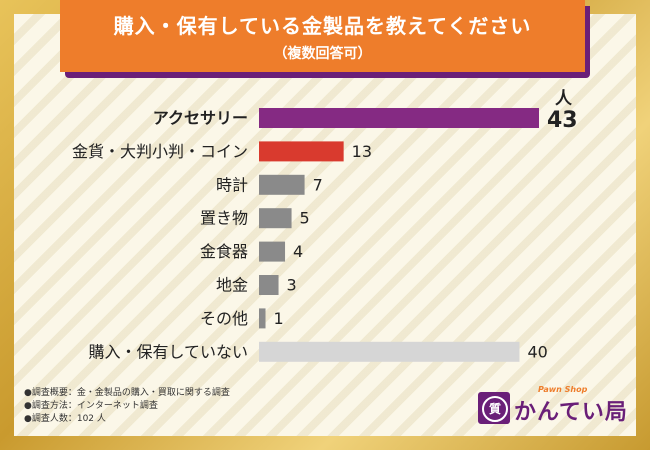 The height and width of the screenshot is (450, 650). What do you see at coordinates (537, 351) in the screenshot?
I see `value-label: 40` at bounding box center [537, 351].